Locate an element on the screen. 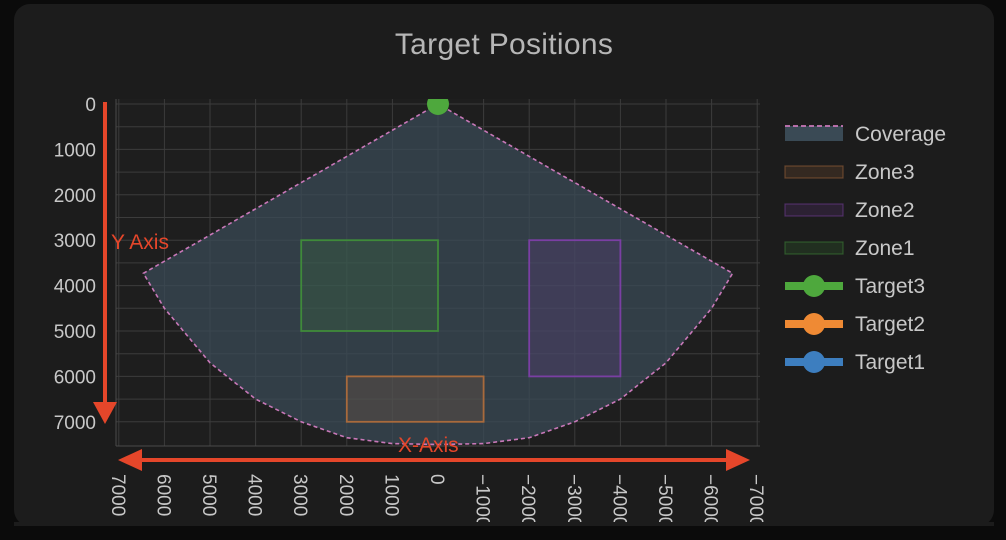  x-tick-label: 1000 is located at coordinates (390, 495).